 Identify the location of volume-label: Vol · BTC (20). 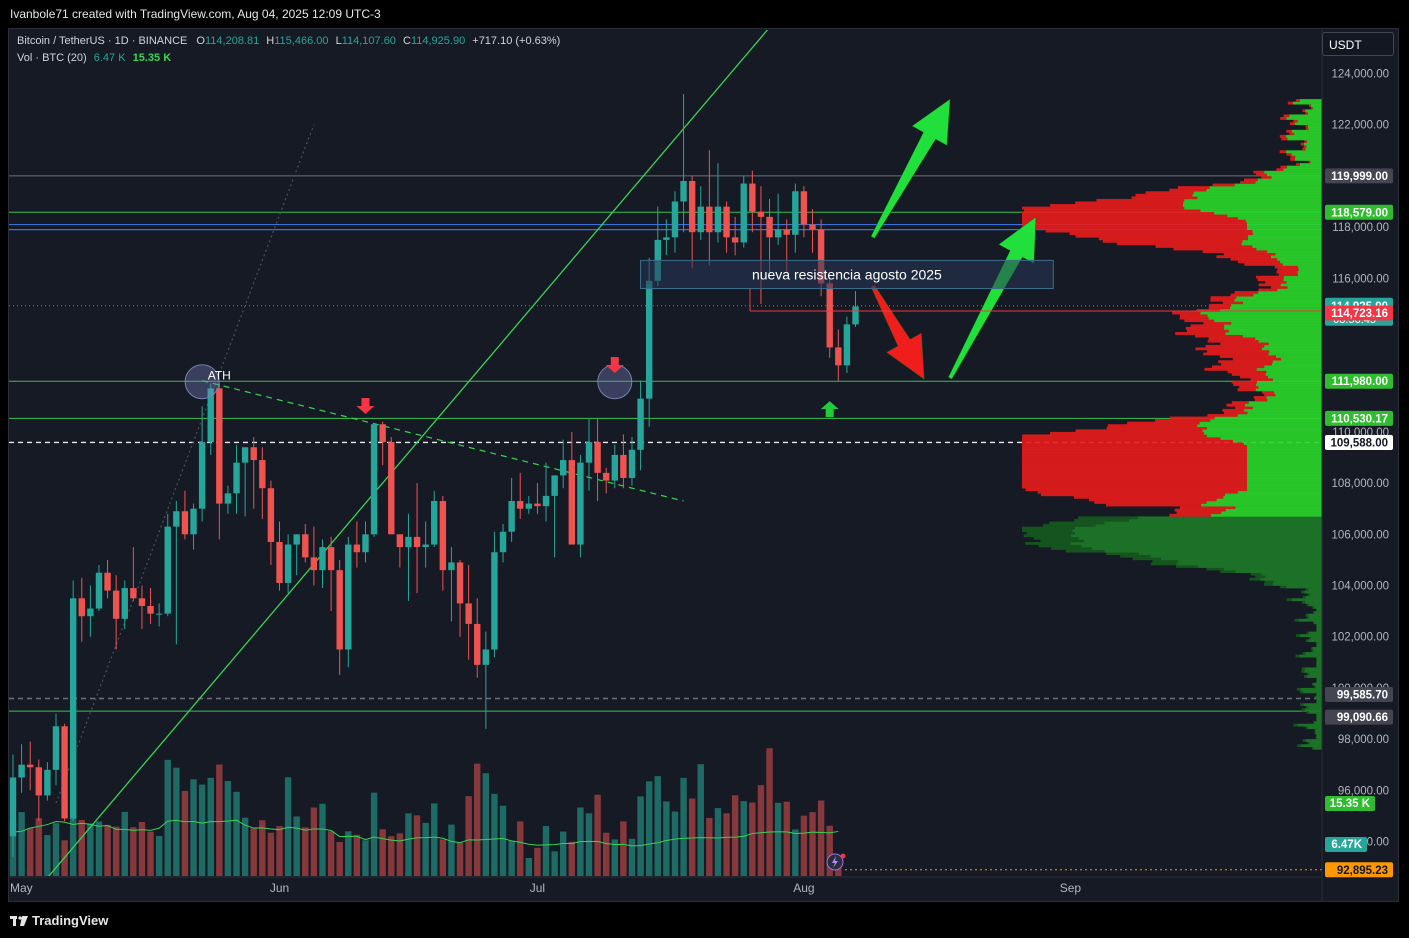
(52, 58).